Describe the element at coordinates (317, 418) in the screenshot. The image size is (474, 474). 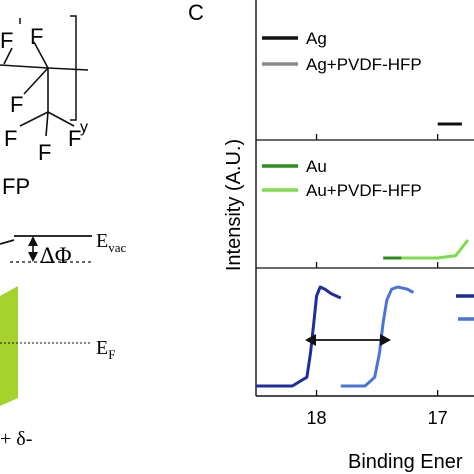
I see `x-tick-label: 18` at that location.